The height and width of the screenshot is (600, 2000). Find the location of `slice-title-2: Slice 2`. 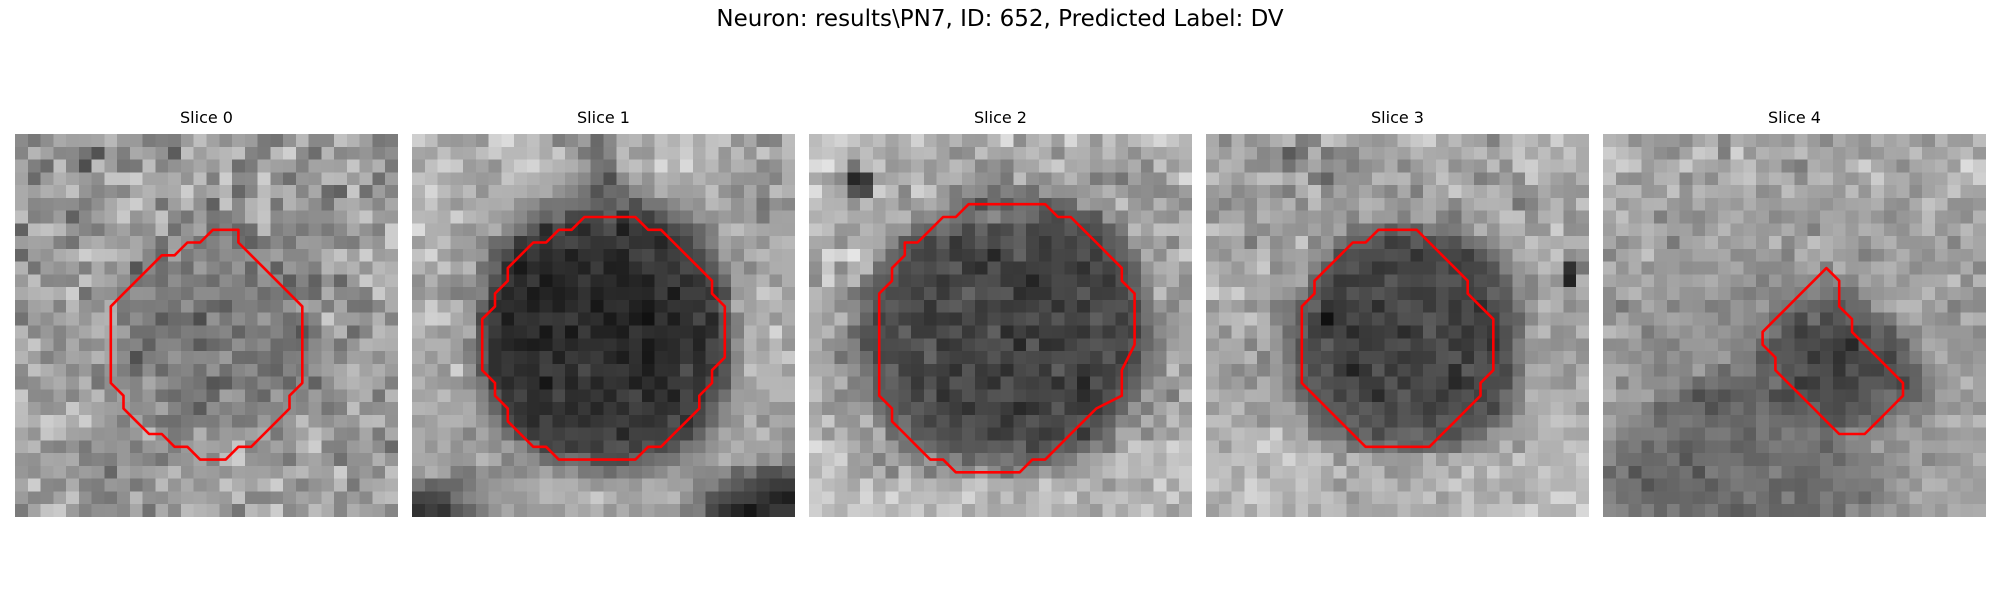

slice-title-2: Slice 2 is located at coordinates (1000, 117).